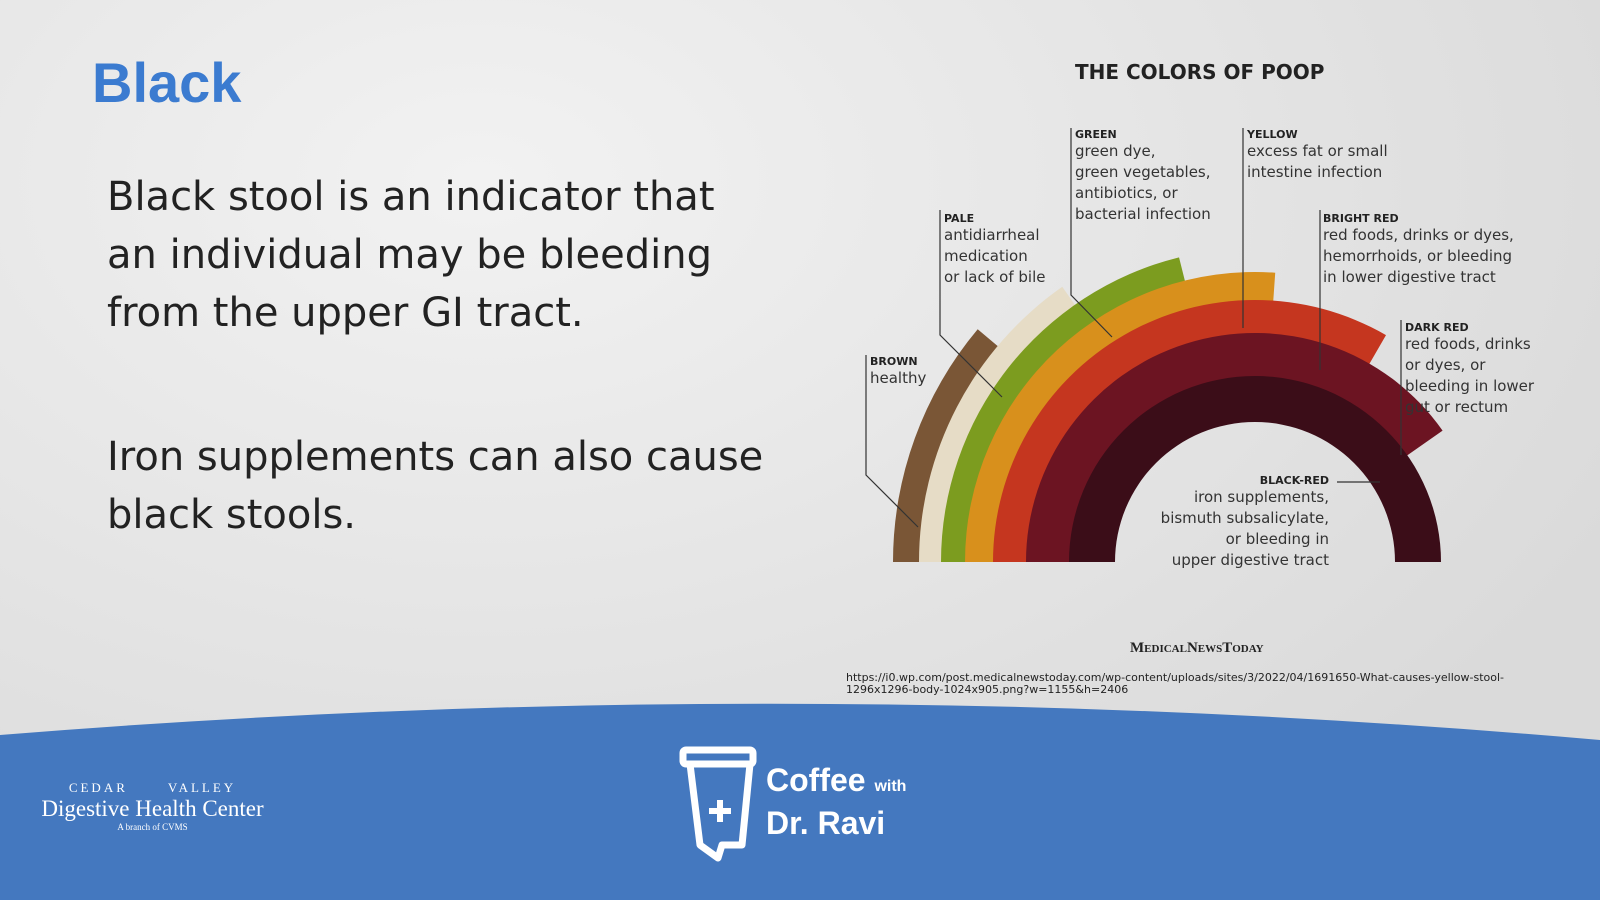 The width and height of the screenshot is (1600, 900). Describe the element at coordinates (1200, 72) in the screenshot. I see `infographic-title: THE COLORS OF POOP` at that location.